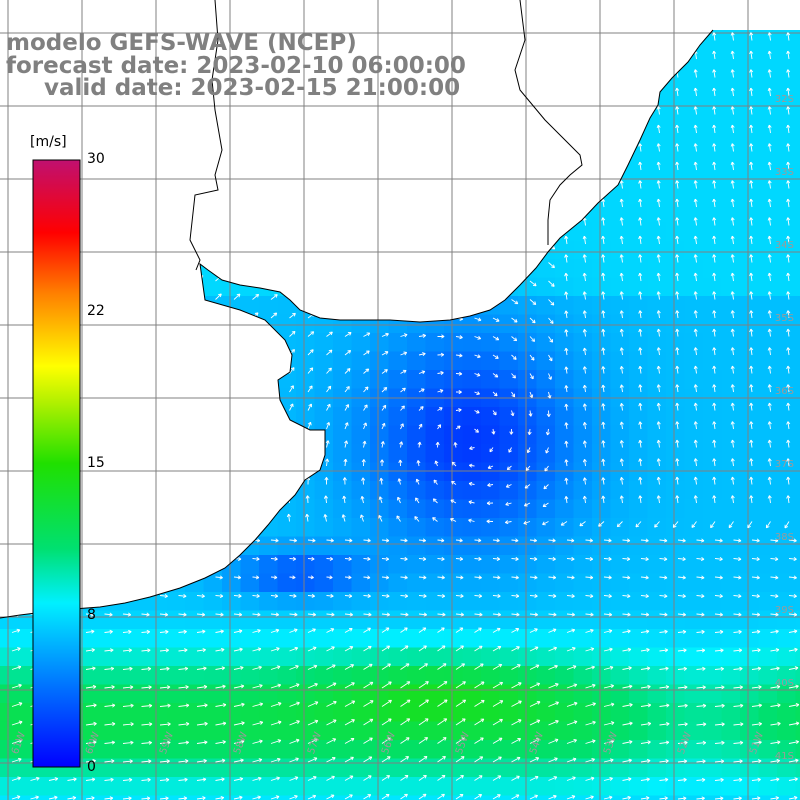  Describe the element at coordinates (96, 311) in the screenshot. I see `colorbar-tick-22: 22` at that location.